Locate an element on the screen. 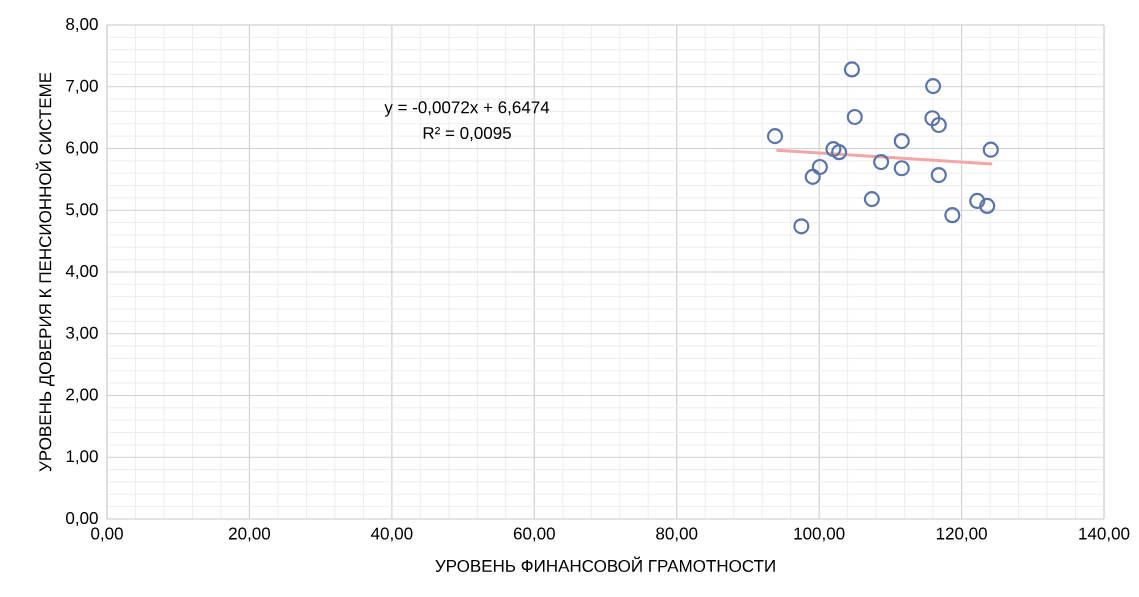 The width and height of the screenshot is (1139, 597). x-axis-title: УРОВЕНЬ ФИНАНСОВОЙ ГРАМОТНОСТИ is located at coordinates (605, 564).